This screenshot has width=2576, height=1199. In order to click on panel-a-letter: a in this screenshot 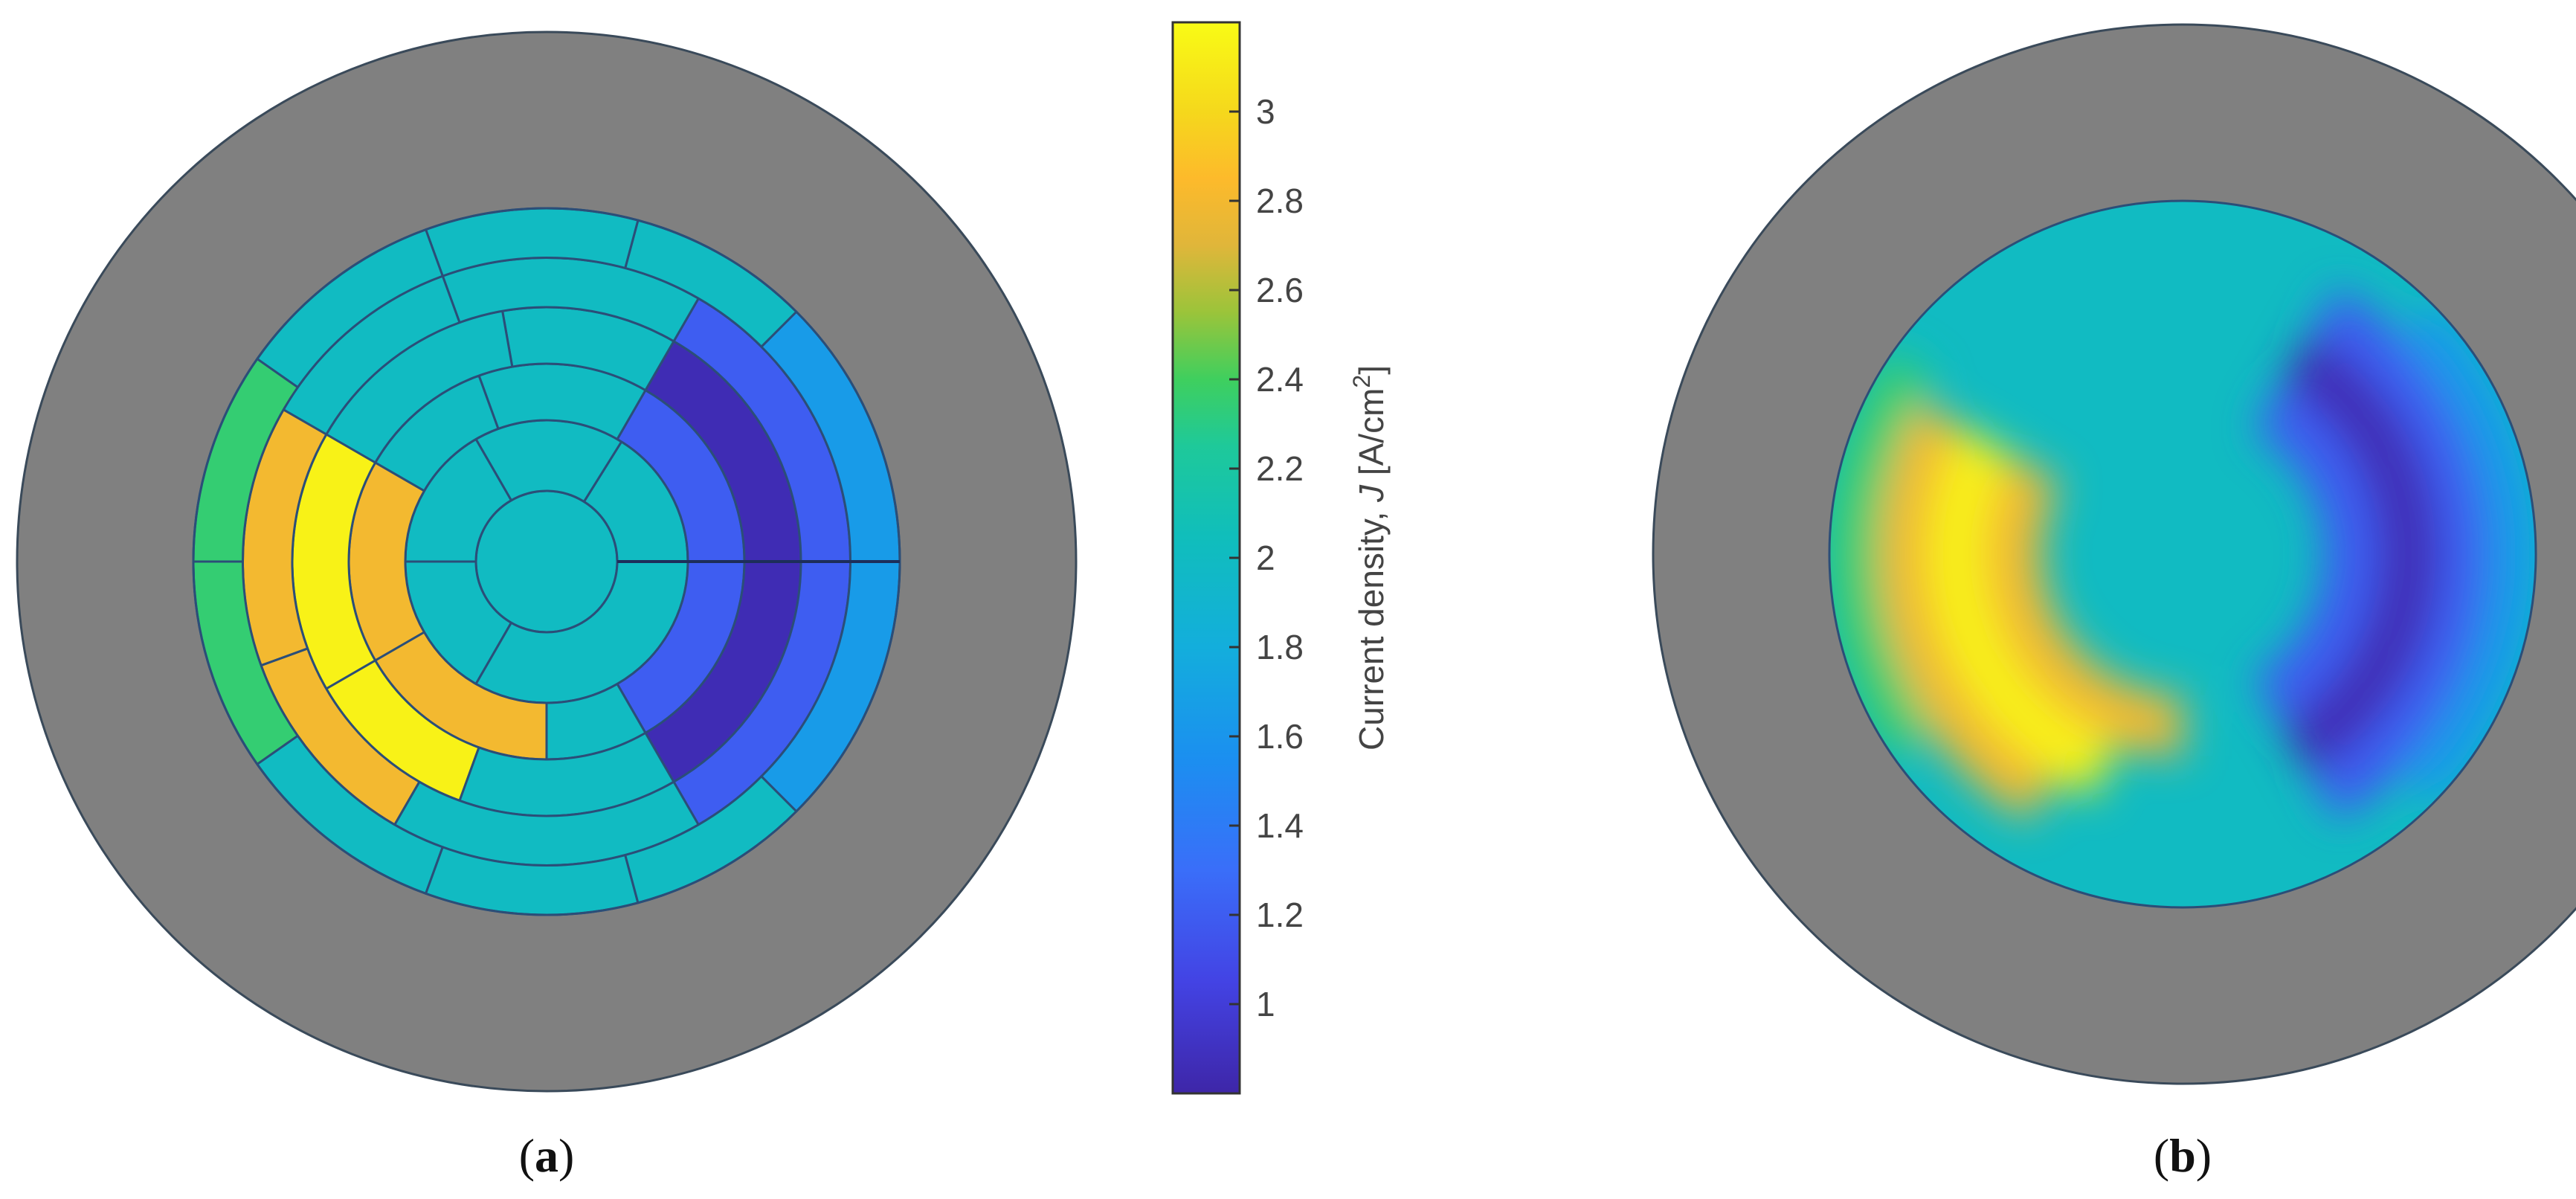, I will do `click(546, 1155)`.